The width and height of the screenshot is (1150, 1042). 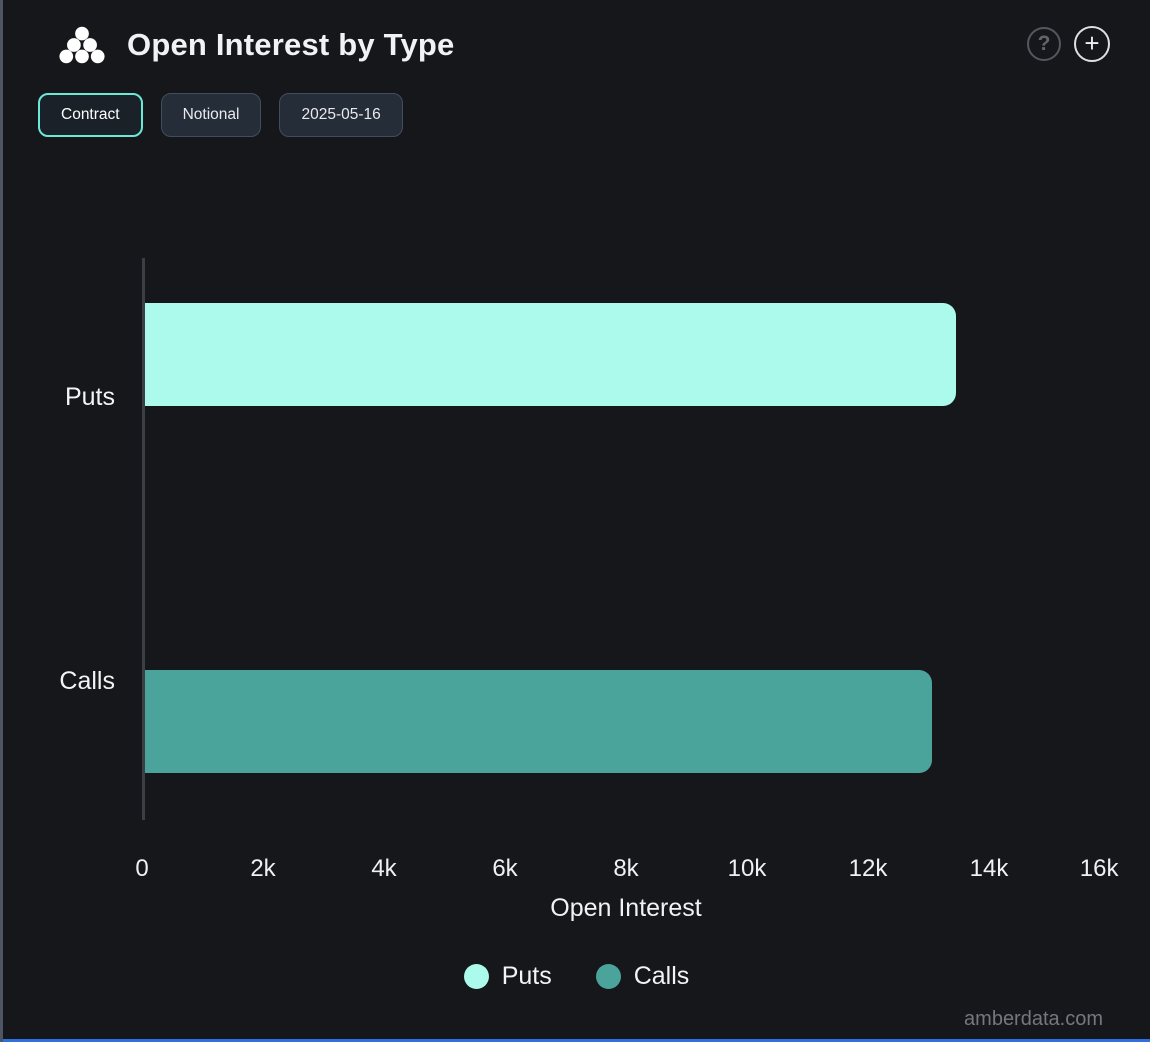 I want to click on x-axis-tick-label: 2k, so click(x=263, y=868).